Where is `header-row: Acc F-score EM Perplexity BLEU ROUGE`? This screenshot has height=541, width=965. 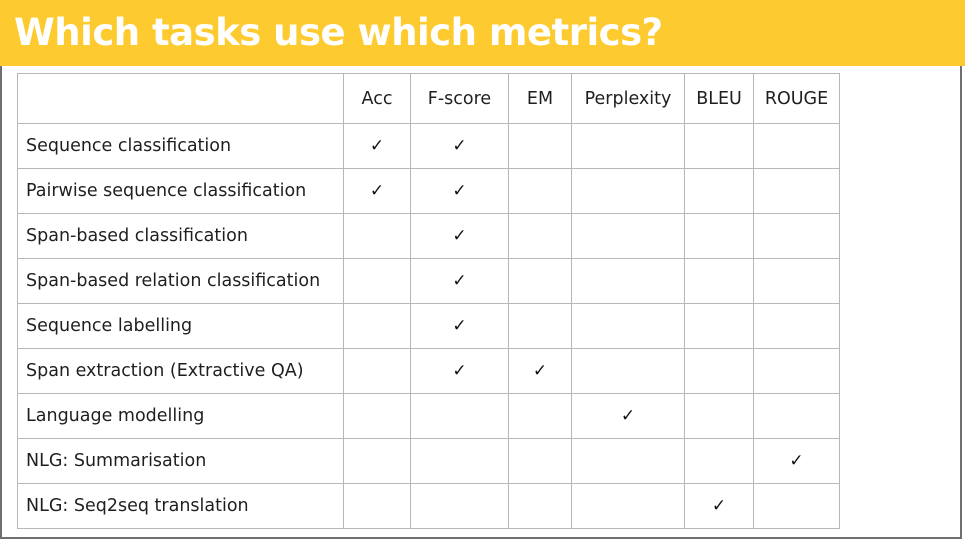
header-row: Acc F-score EM Perplexity BLEU ROUGE is located at coordinates (428, 98).